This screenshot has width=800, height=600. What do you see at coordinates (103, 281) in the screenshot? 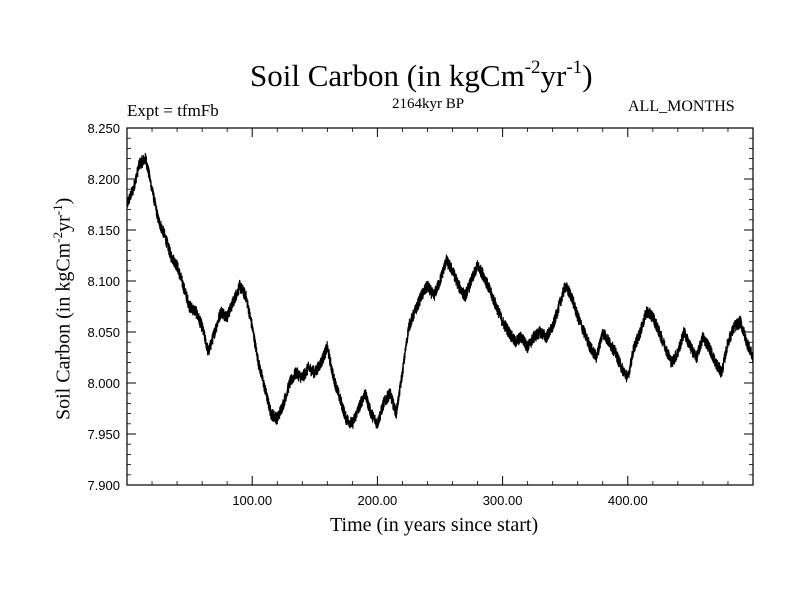
I see `y-tick-label: 8.100` at bounding box center [103, 281].